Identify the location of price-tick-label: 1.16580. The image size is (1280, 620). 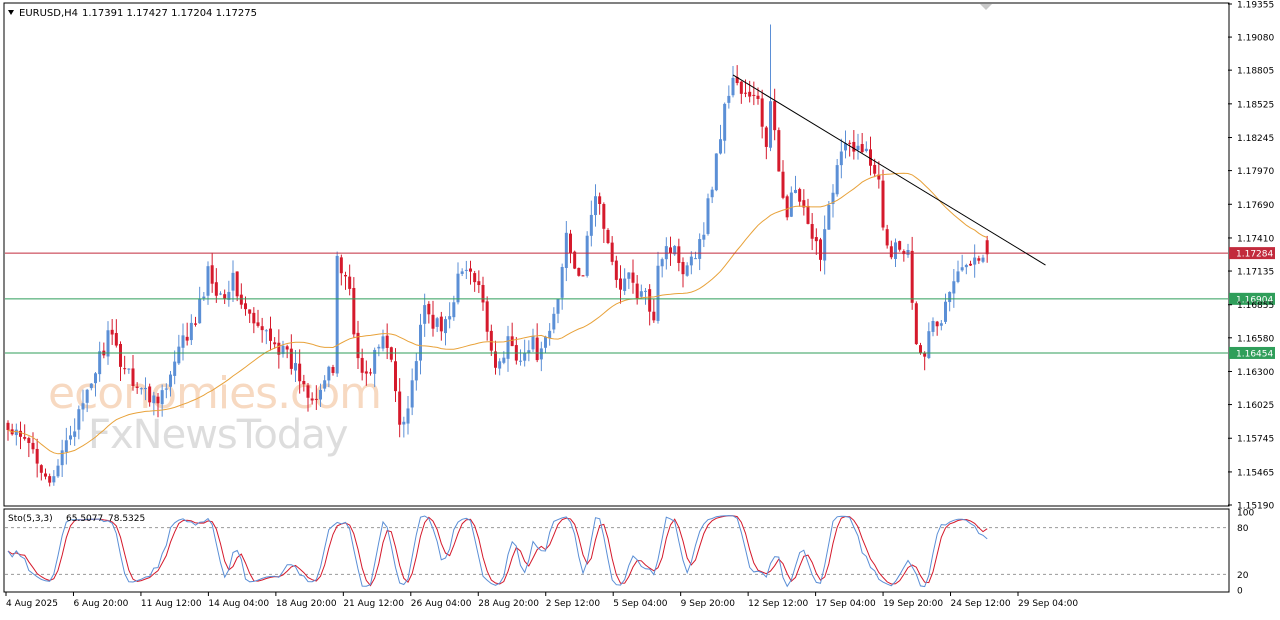
(1255, 339).